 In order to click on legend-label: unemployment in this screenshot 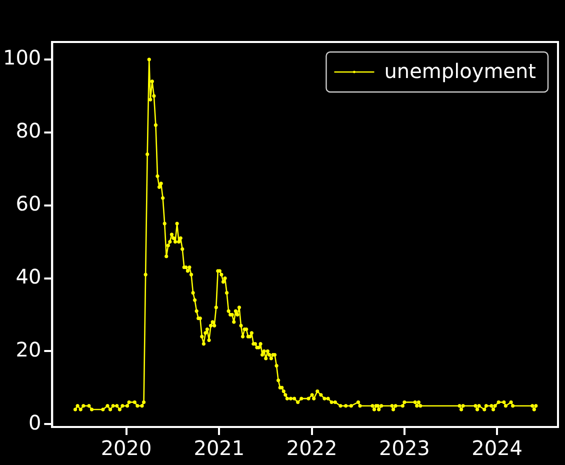, I will do `click(460, 71)`.